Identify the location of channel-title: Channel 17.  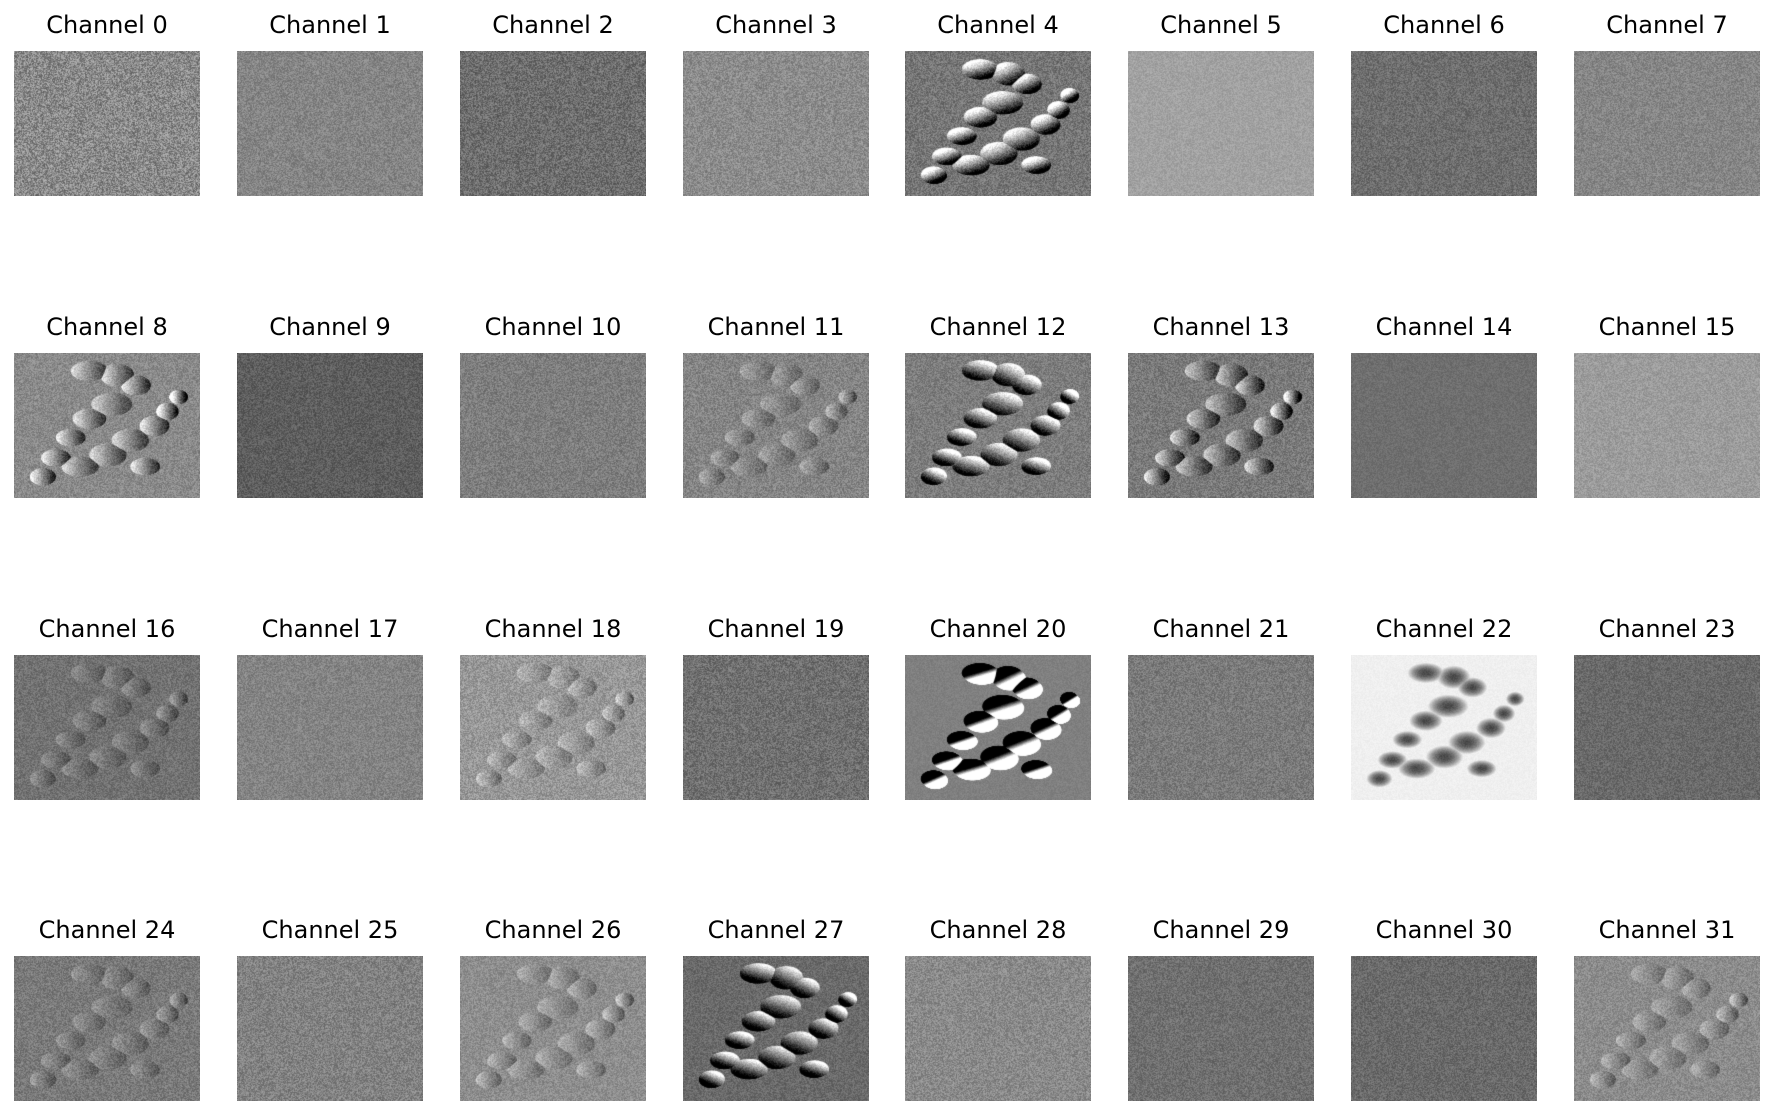
(330, 629).